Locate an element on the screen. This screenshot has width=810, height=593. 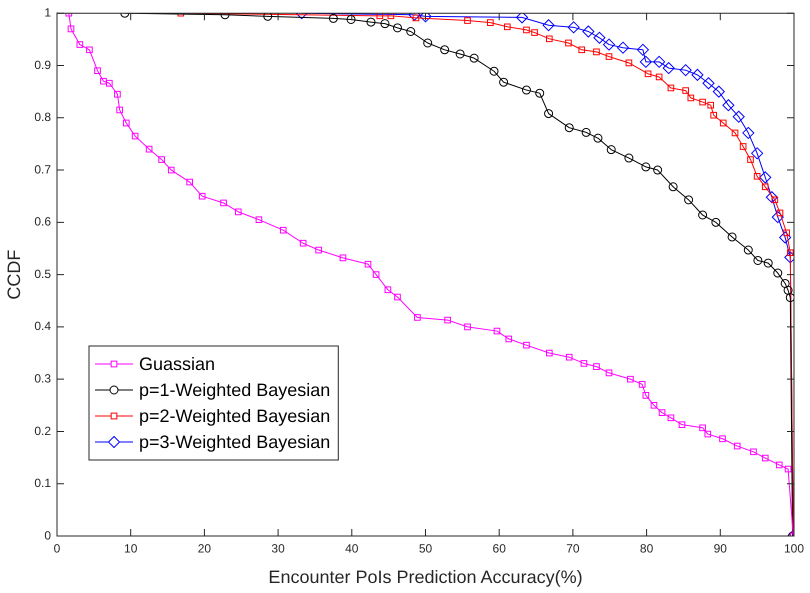
y-tick-label: 0 is located at coordinates (48, 535).